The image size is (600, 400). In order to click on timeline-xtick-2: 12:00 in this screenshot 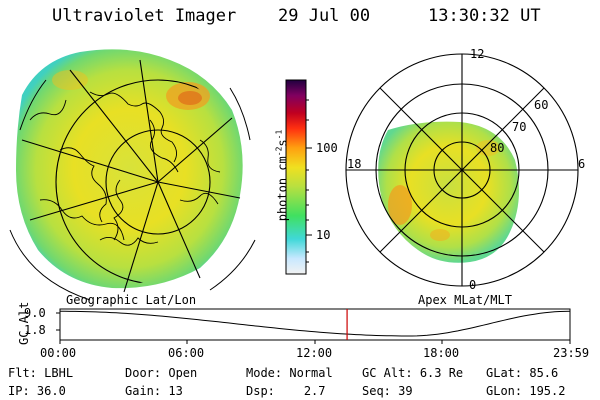, I will do `click(314, 353)`.